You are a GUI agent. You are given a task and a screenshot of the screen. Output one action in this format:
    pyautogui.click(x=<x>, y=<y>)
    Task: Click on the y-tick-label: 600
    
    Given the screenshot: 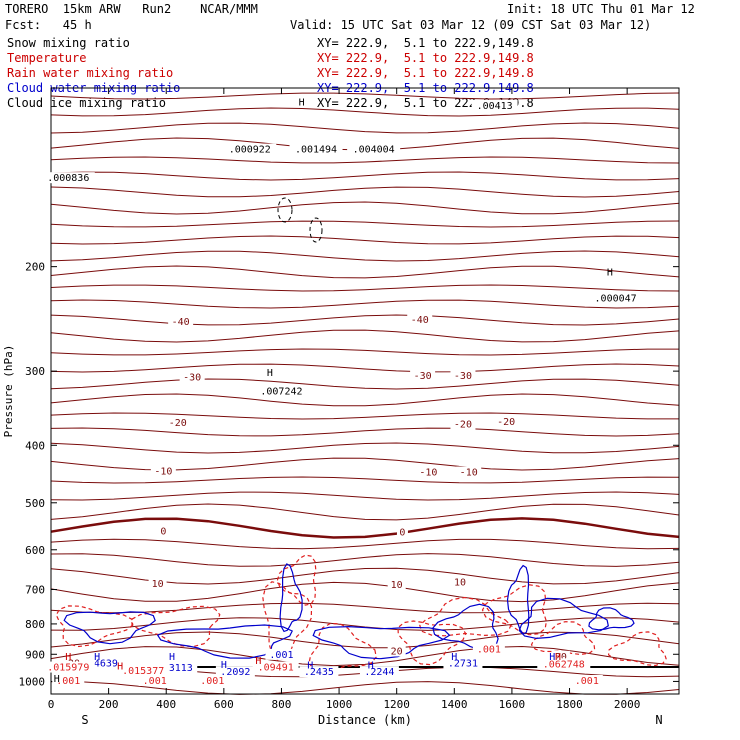 What is the action you would take?
    pyautogui.click(x=35, y=550)
    